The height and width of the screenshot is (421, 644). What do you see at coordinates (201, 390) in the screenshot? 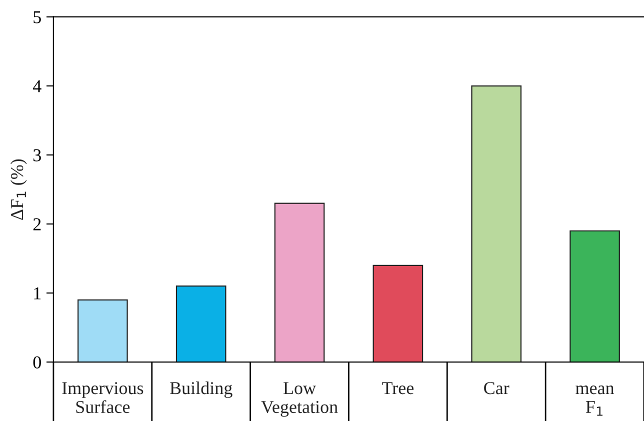
I see `x-tick-label: Building` at bounding box center [201, 390].